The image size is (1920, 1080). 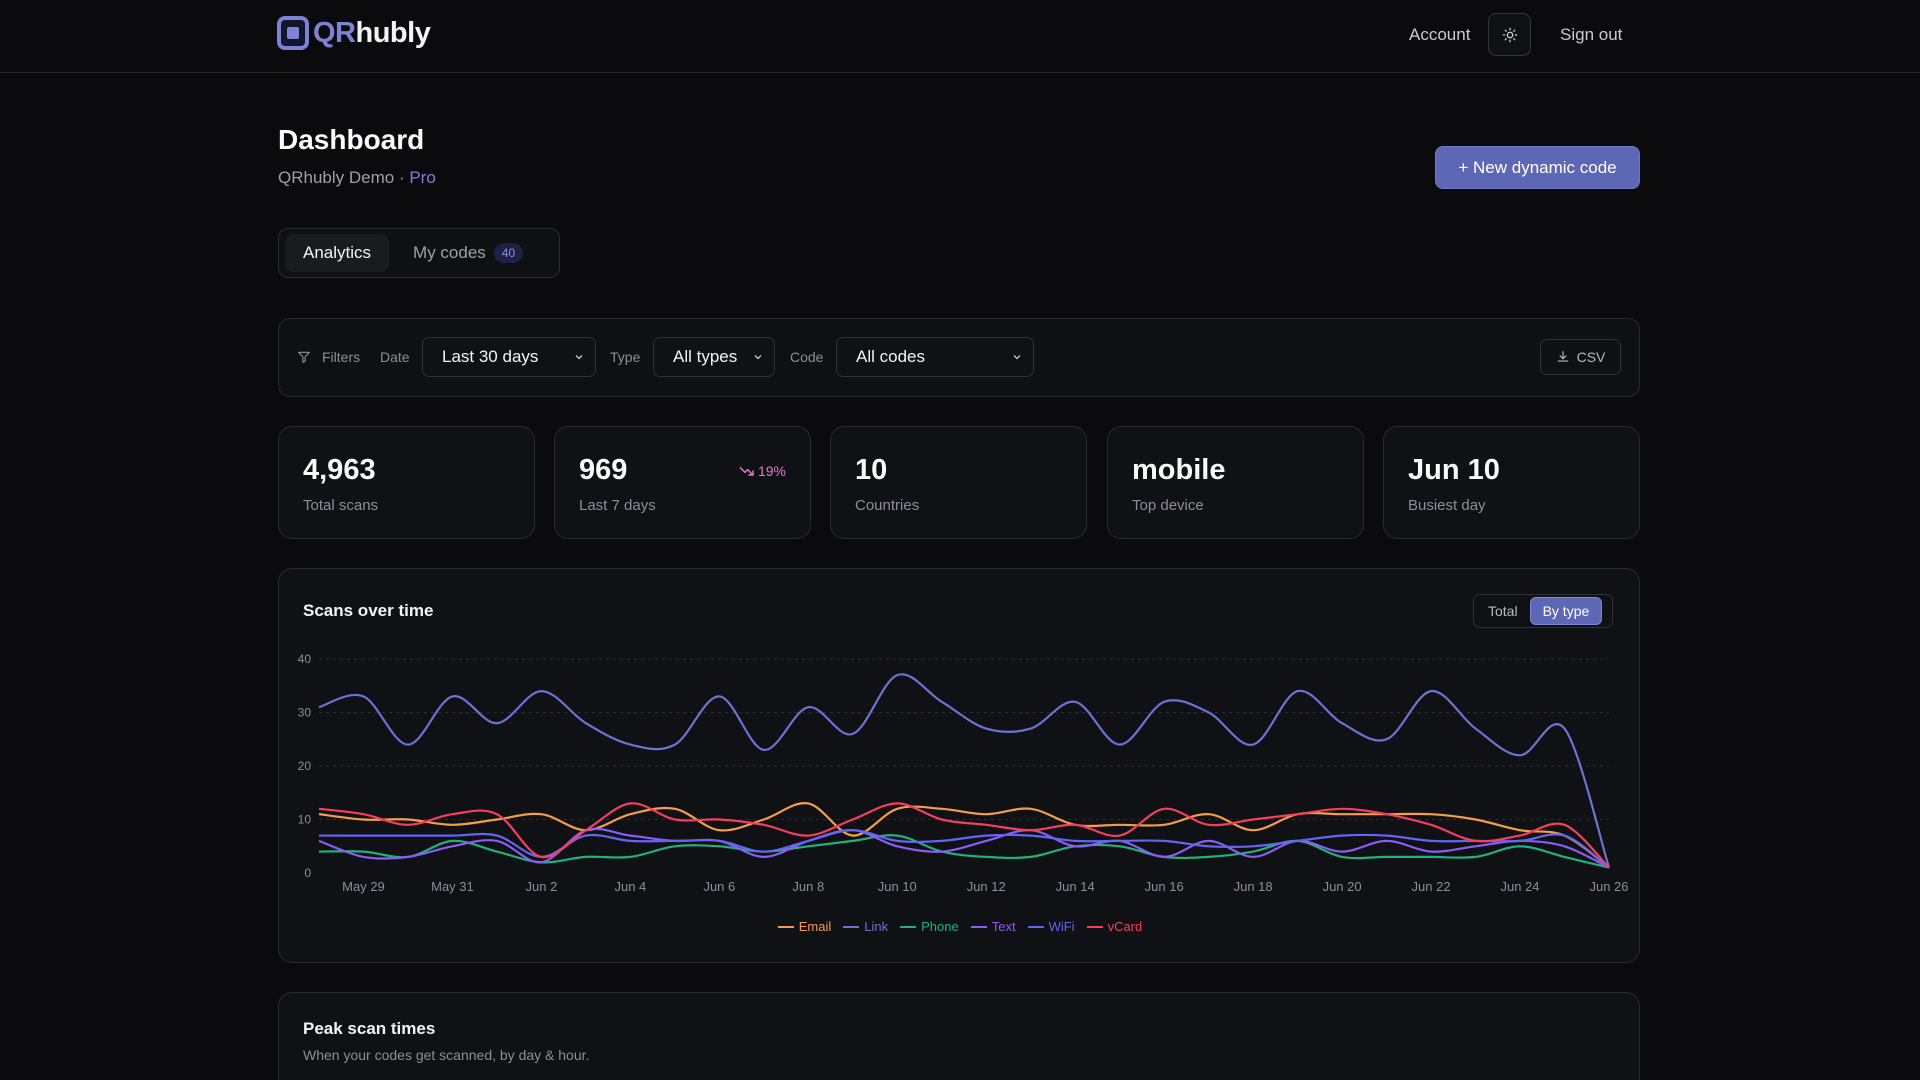 What do you see at coordinates (334, 32) in the screenshot?
I see `logo-qr-text: QR` at bounding box center [334, 32].